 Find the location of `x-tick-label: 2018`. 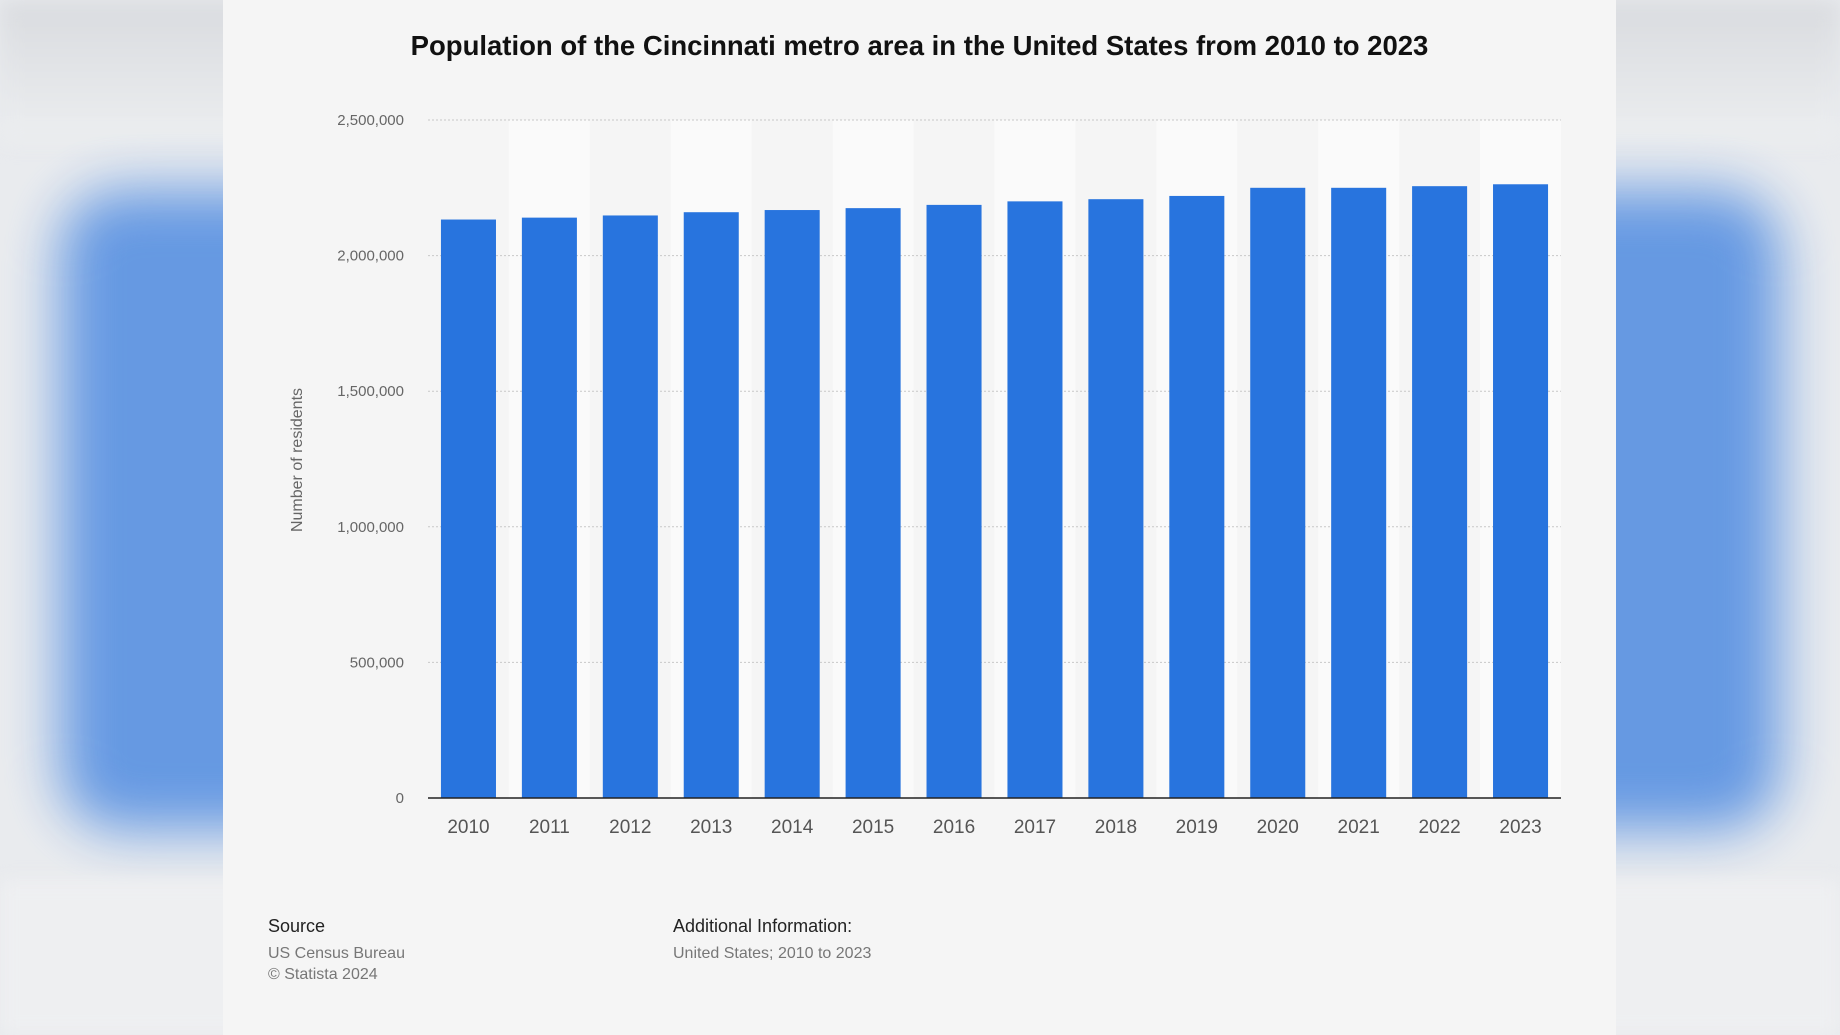

x-tick-label: 2018 is located at coordinates (1116, 827).